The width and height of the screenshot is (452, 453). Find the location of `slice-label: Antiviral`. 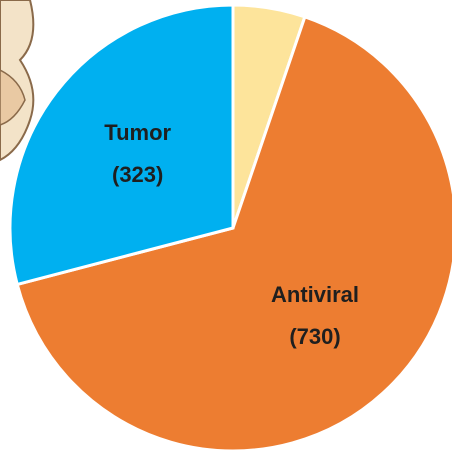

slice-label: Antiviral is located at coordinates (315, 294).